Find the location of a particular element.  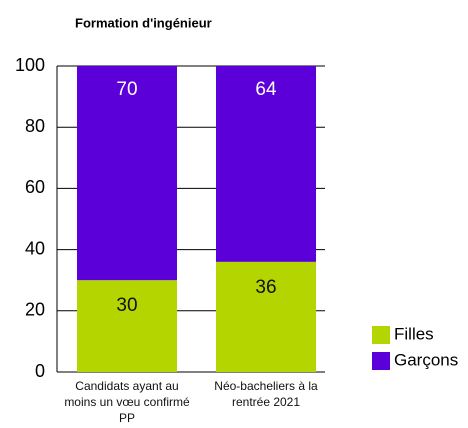

x-tick-label: Néo-bacheliers à la rentrée 2021 is located at coordinates (266, 394).